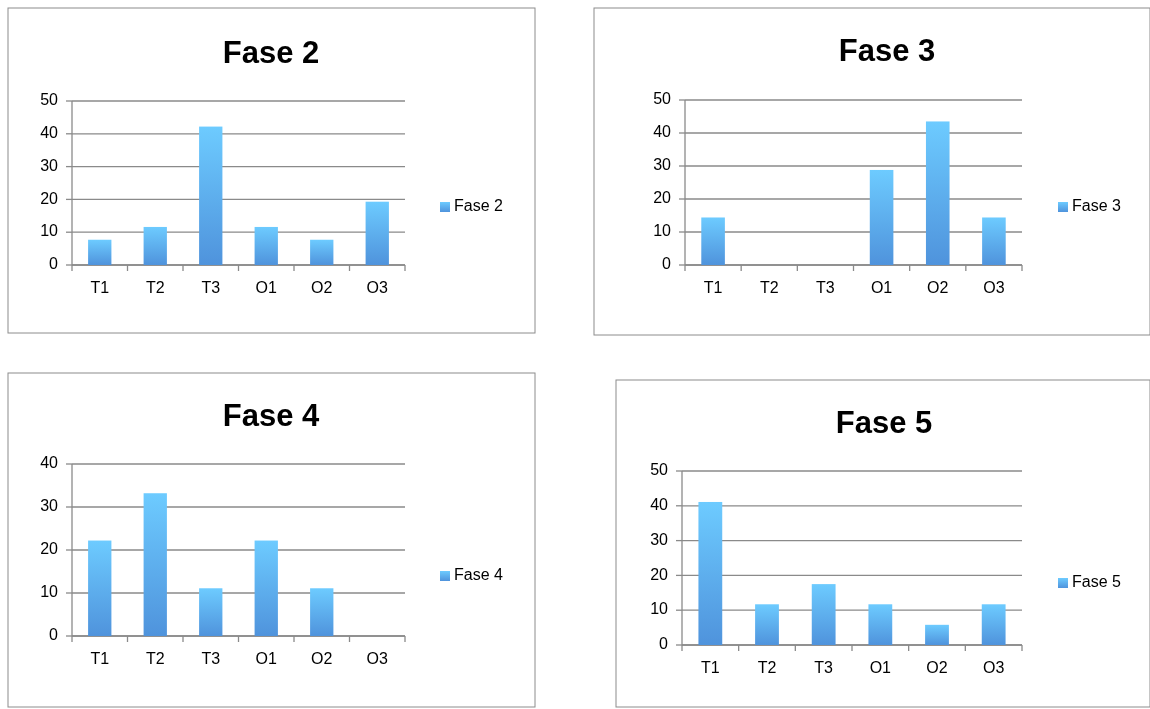  I want to click on legend-label: Fase 2, so click(479, 206).